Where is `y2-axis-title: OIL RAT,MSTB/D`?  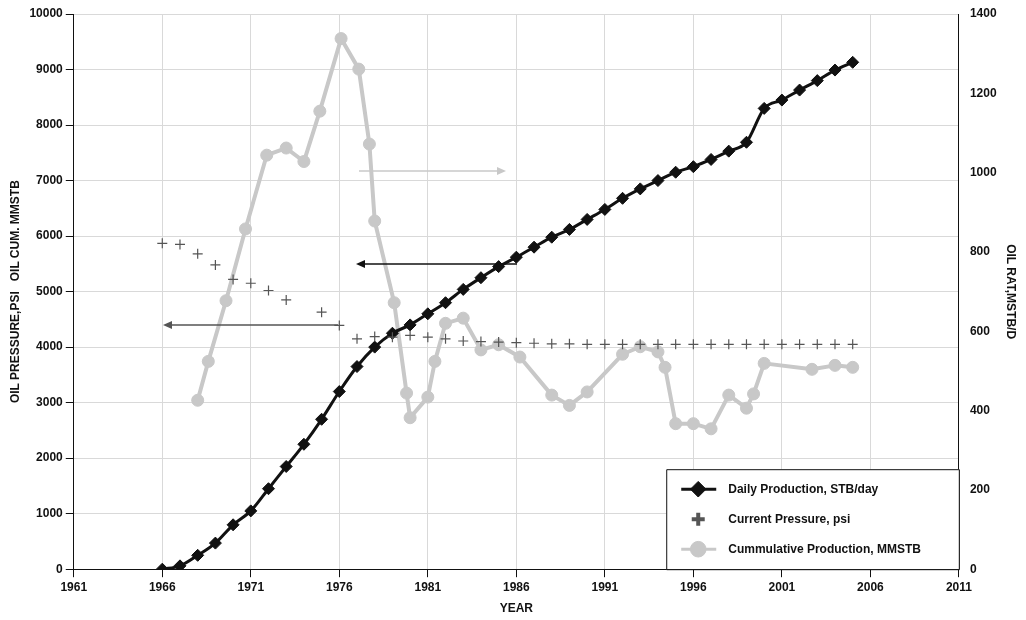
y2-axis-title: OIL RAT,MSTB/D is located at coordinates (1011, 292).